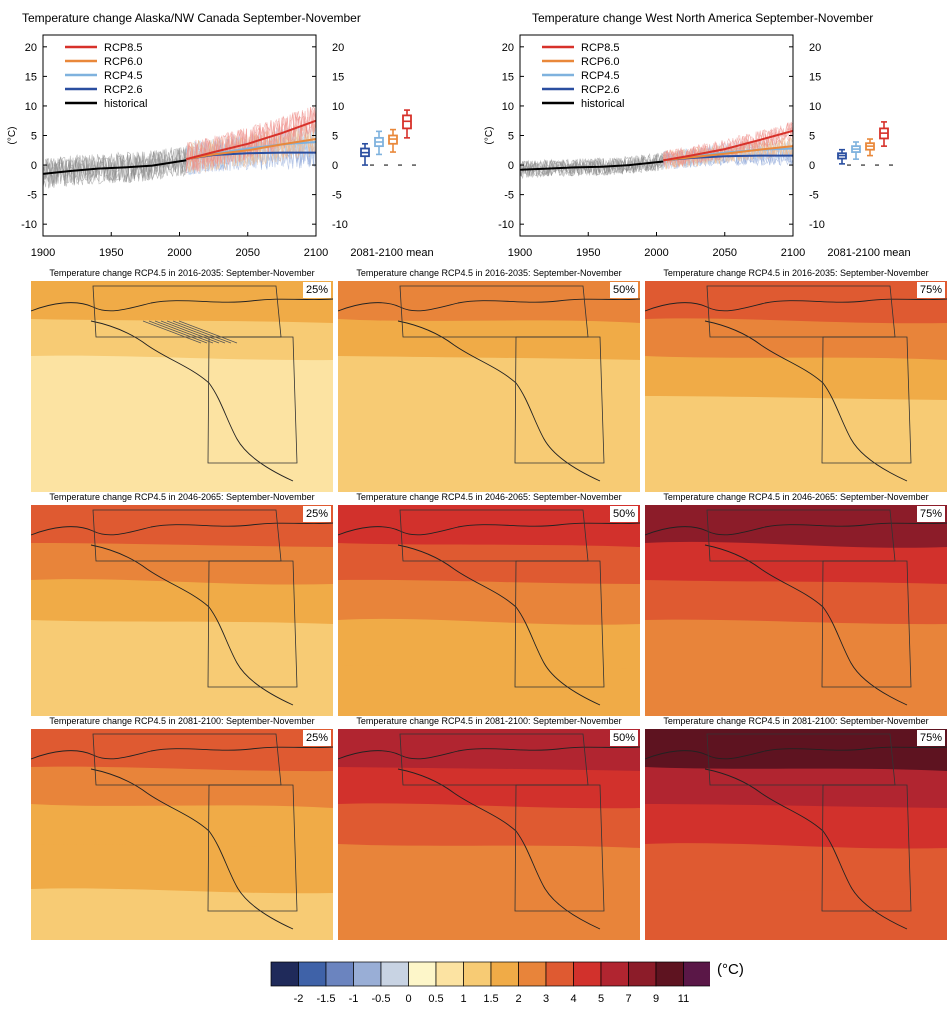  I want to click on colorbar-tick-label: 3, so click(546, 999).